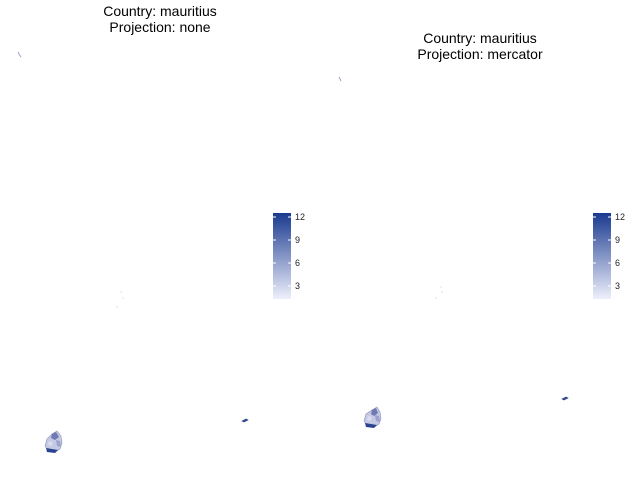 This screenshot has height=480, width=640. What do you see at coordinates (160, 27) in the screenshot?
I see `title-projection: Projection: none` at bounding box center [160, 27].